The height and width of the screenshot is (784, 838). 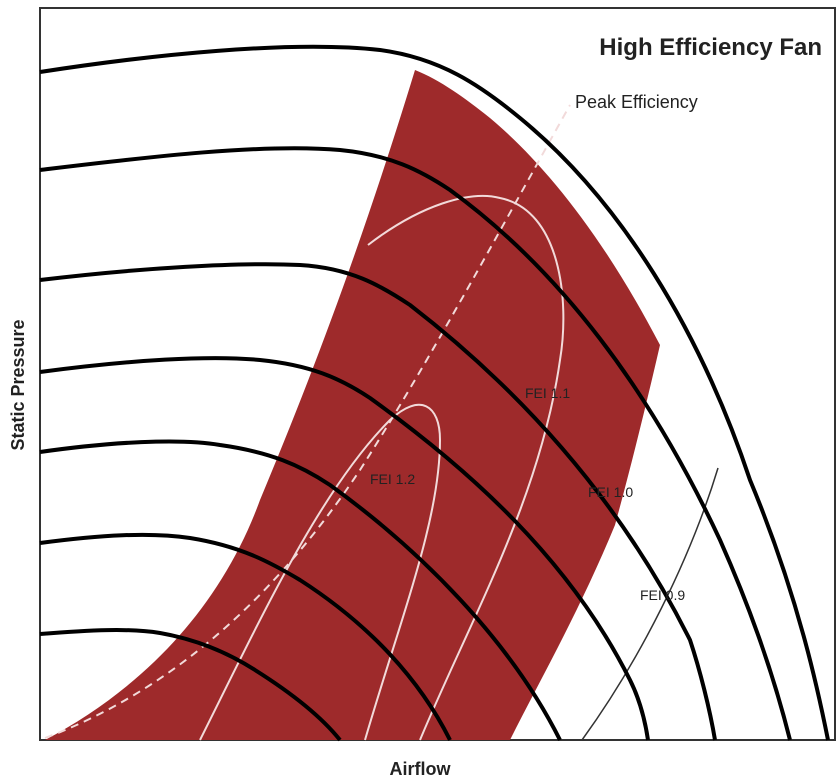 What do you see at coordinates (710, 47) in the screenshot?
I see `chart-title: High Efficiency Fan` at bounding box center [710, 47].